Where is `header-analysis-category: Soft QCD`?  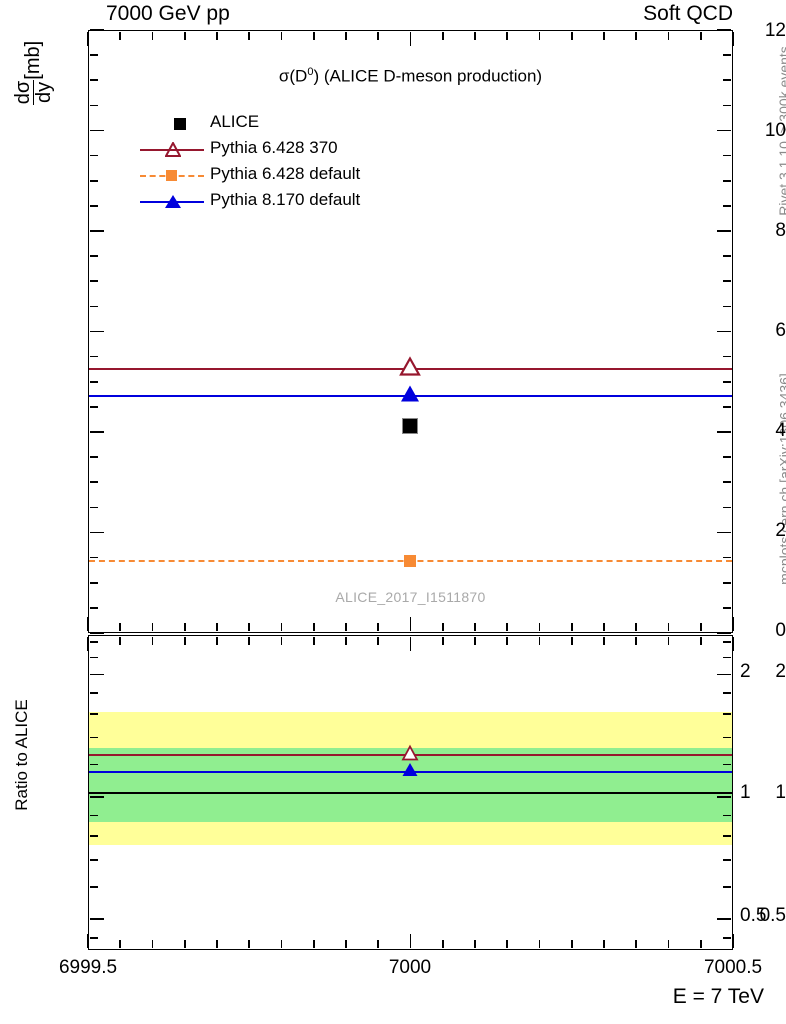
header-analysis-category: Soft QCD is located at coordinates (688, 13).